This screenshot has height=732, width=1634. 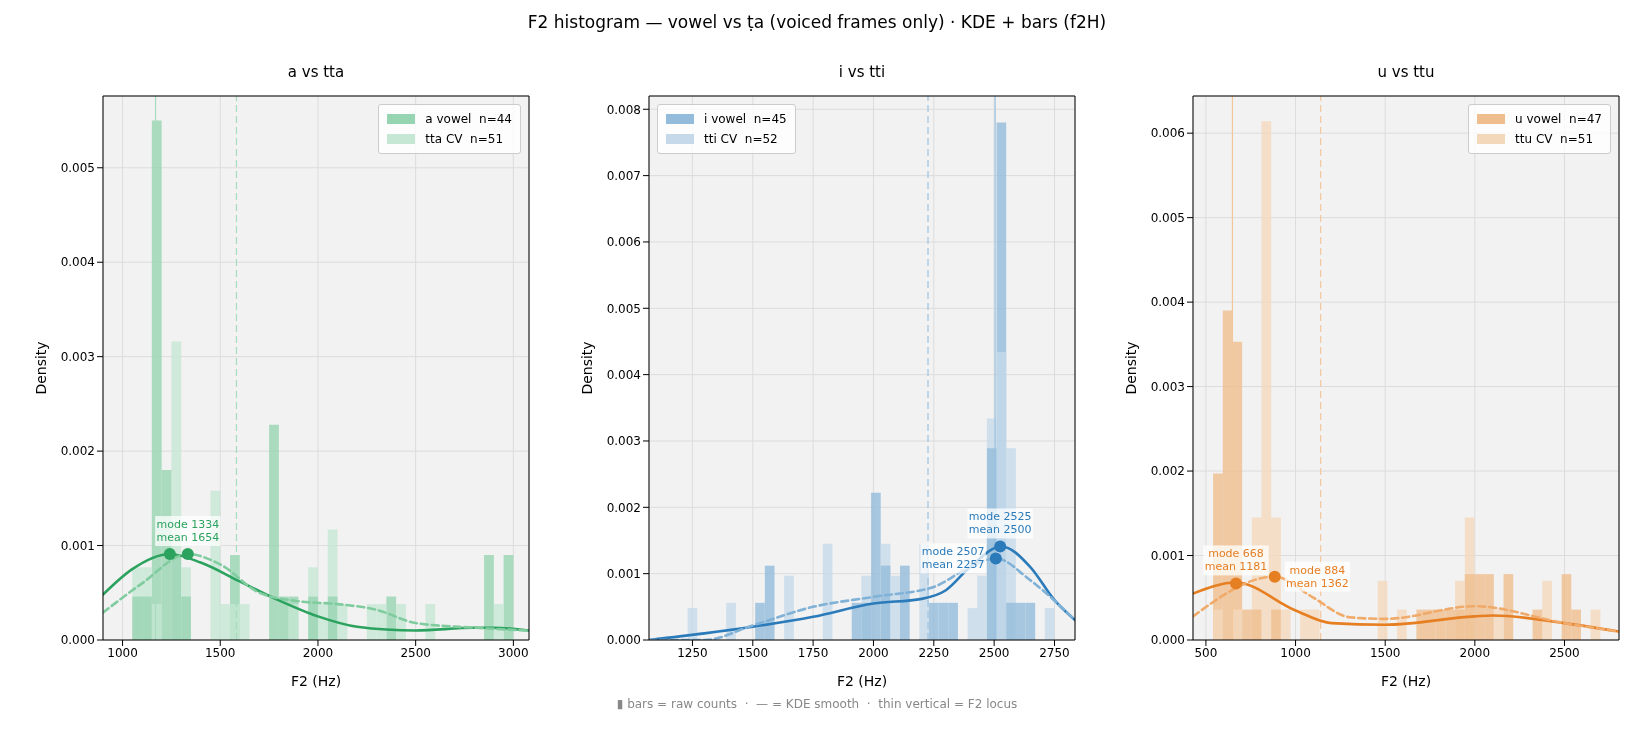 What do you see at coordinates (1206, 652) in the screenshot?
I see `x-tick-label: 500` at bounding box center [1206, 652].